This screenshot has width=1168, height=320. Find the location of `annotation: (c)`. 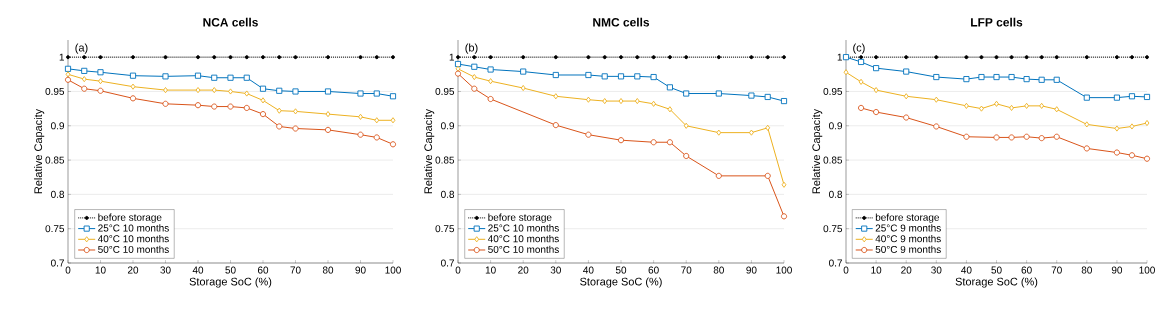

annotation: (c) is located at coordinates (859, 48).